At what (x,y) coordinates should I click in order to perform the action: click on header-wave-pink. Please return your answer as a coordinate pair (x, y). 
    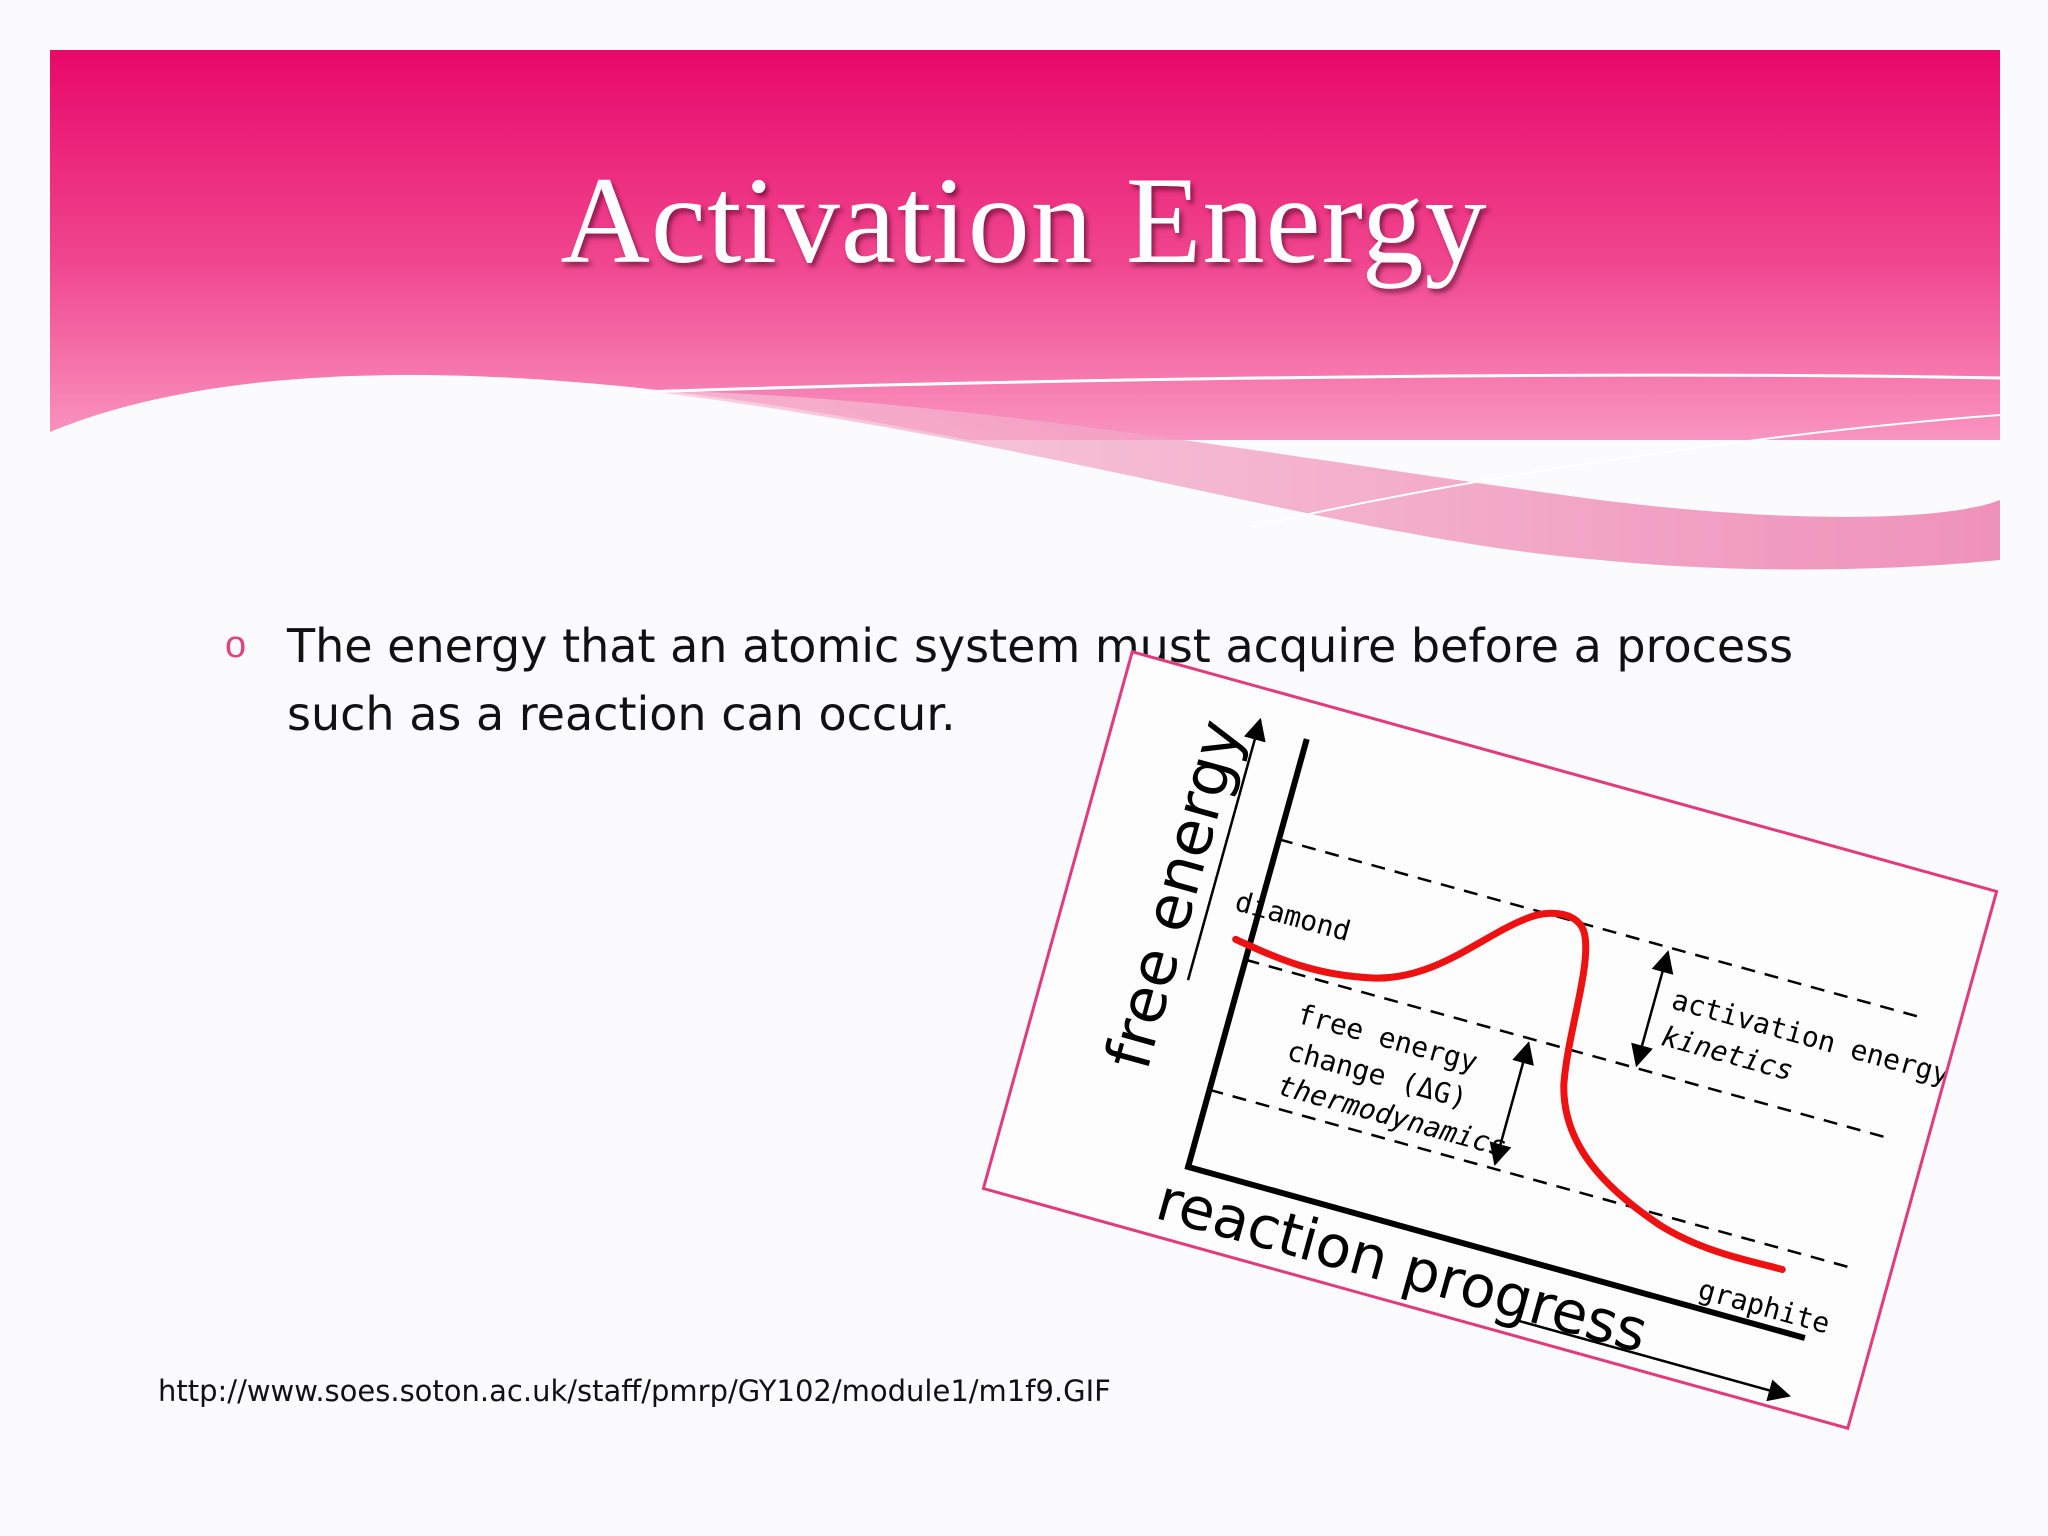
    Looking at the image, I should click on (1320, 480).